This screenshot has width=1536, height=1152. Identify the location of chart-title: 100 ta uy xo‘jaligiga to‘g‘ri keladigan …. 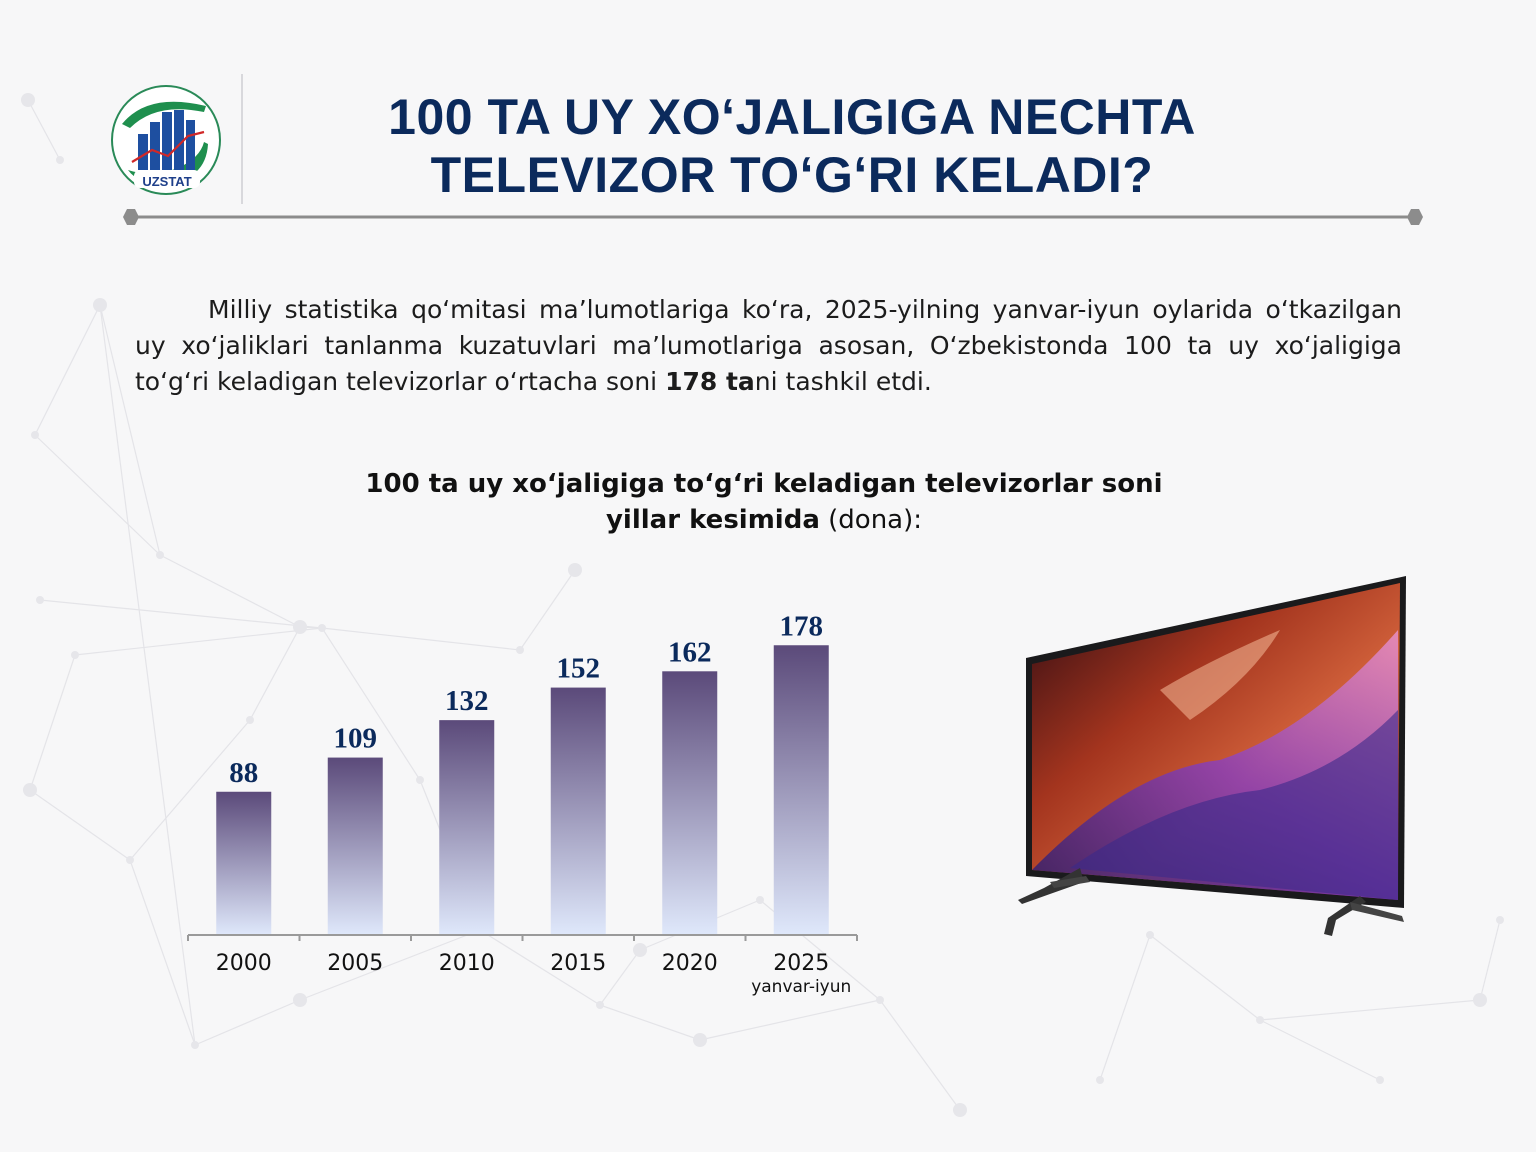
(764, 502).